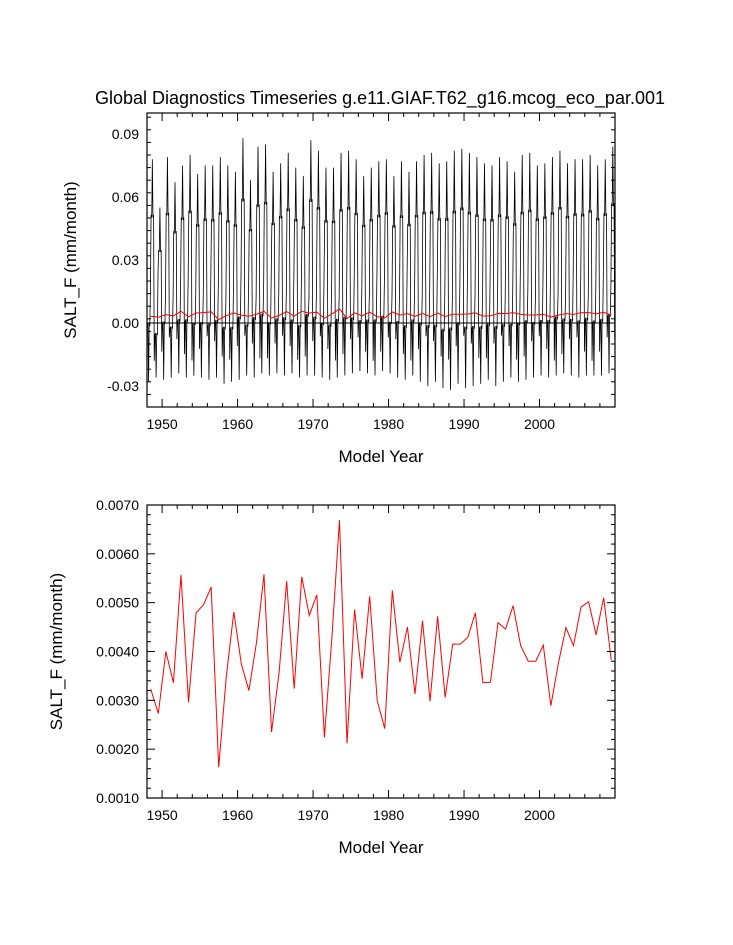  What do you see at coordinates (125, 197) in the screenshot?
I see `y-tick-label: 0.06` at bounding box center [125, 197].